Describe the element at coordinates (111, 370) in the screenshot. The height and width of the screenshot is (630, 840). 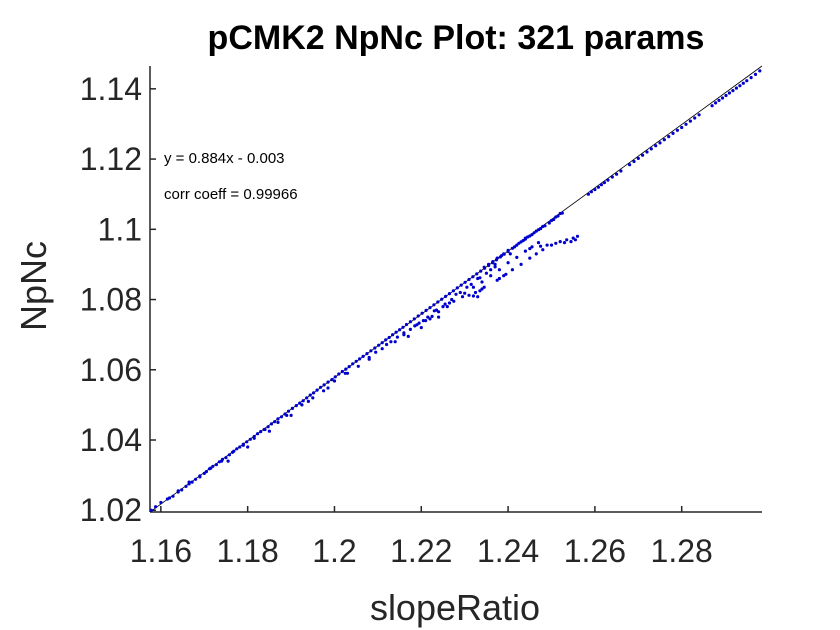
I see `y-tick-label: 1.06` at that location.